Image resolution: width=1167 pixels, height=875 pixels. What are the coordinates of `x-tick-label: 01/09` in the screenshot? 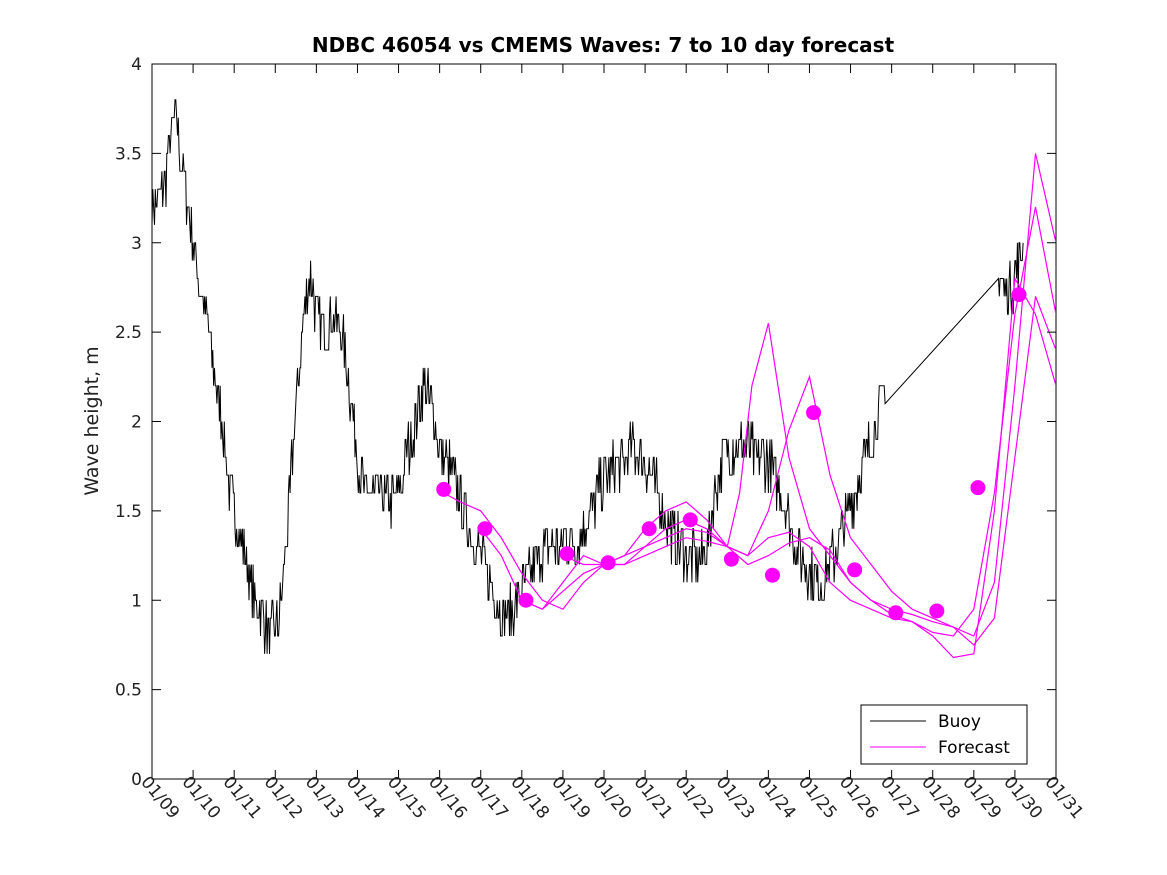 It's located at (159, 798).